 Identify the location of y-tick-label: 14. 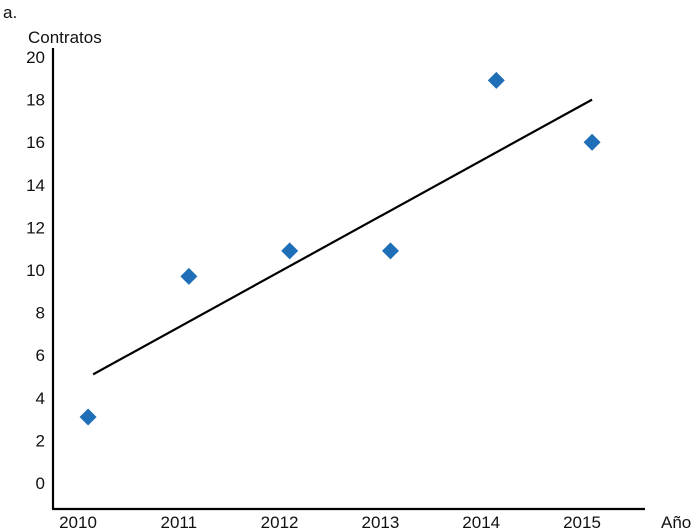
(35, 185).